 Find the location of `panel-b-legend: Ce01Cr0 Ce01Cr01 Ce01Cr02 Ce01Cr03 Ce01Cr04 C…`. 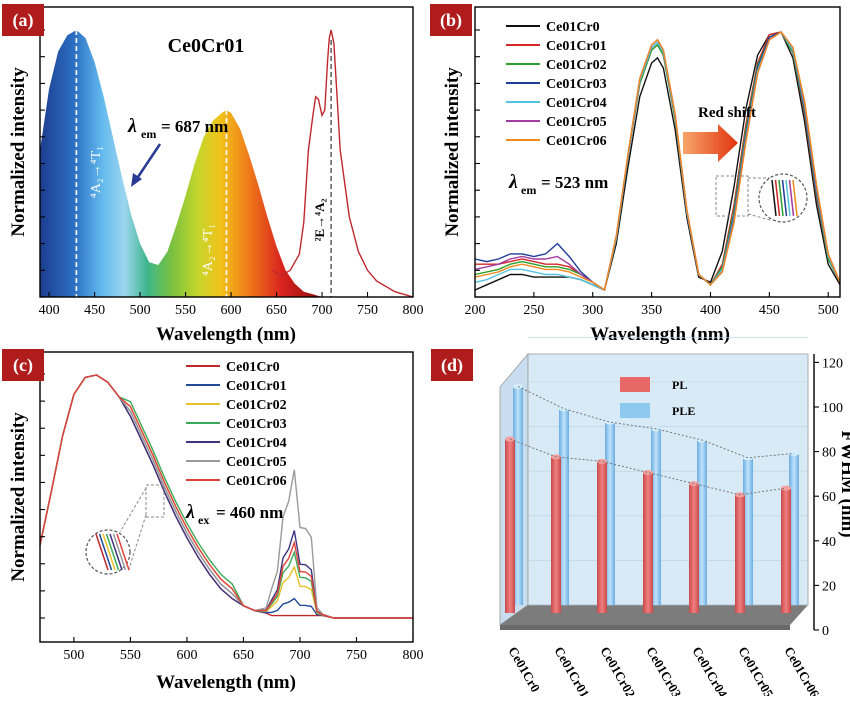

panel-b-legend: Ce01Cr0 Ce01Cr01 Ce01Cr02 Ce01Cr03 Ce01Cr04 C… is located at coordinates (556, 84).